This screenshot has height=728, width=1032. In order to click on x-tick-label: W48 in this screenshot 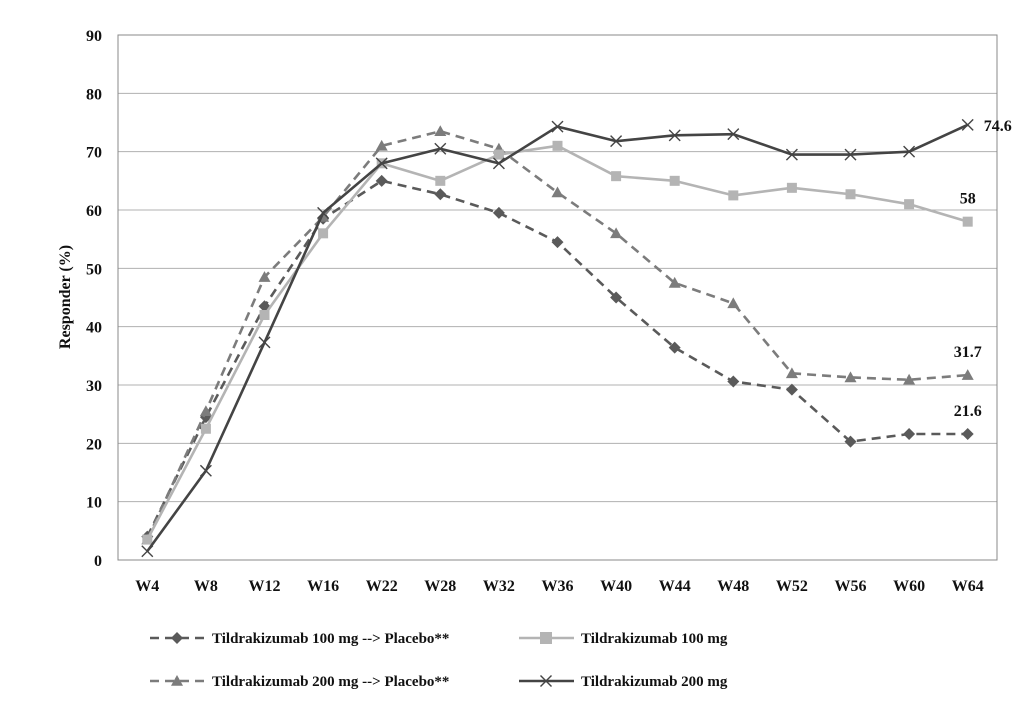, I will do `click(733, 586)`.